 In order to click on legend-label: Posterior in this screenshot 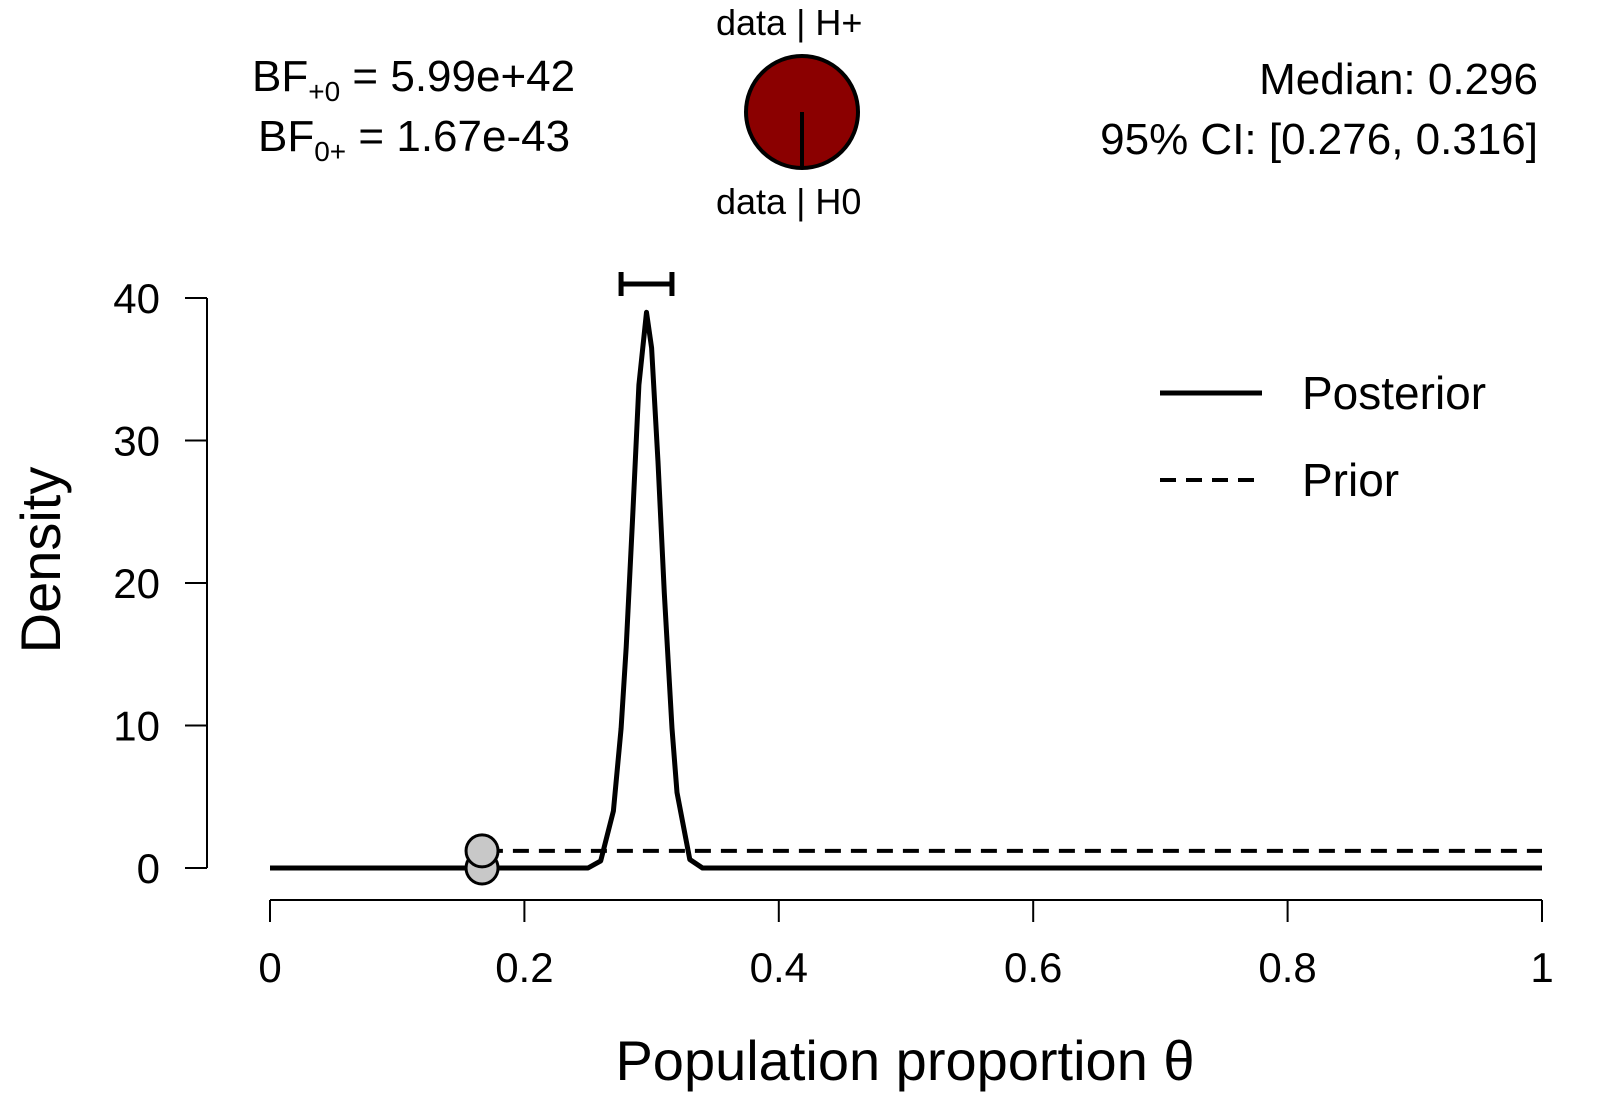, I will do `click(1394, 393)`.